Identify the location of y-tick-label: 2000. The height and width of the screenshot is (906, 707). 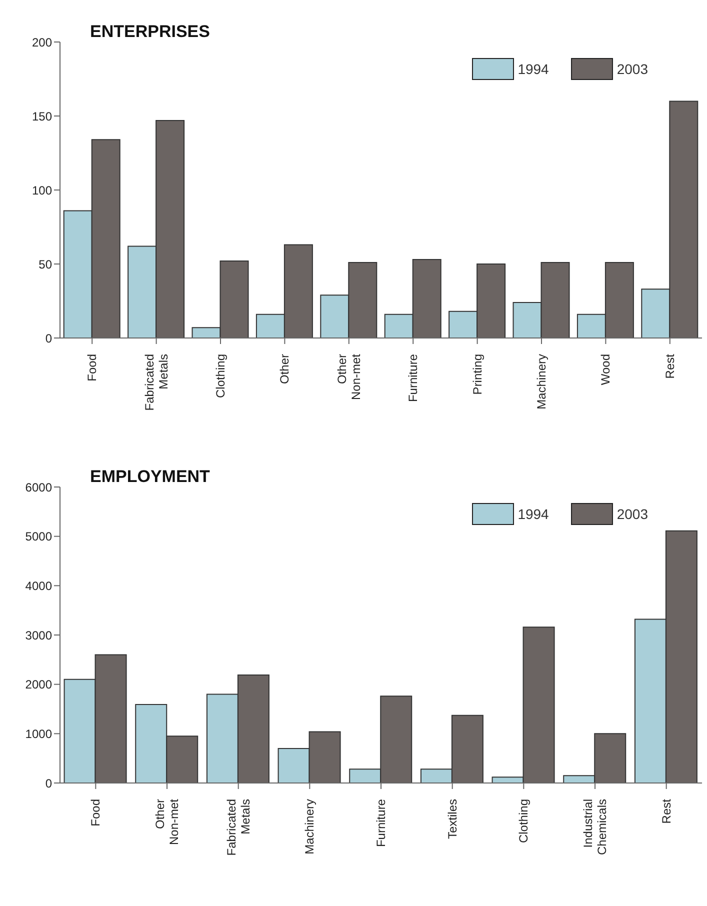
(38, 685).